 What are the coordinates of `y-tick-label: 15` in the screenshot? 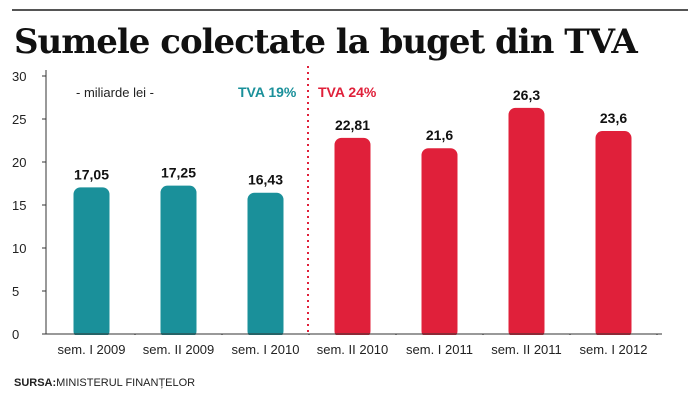 It's located at (19, 205).